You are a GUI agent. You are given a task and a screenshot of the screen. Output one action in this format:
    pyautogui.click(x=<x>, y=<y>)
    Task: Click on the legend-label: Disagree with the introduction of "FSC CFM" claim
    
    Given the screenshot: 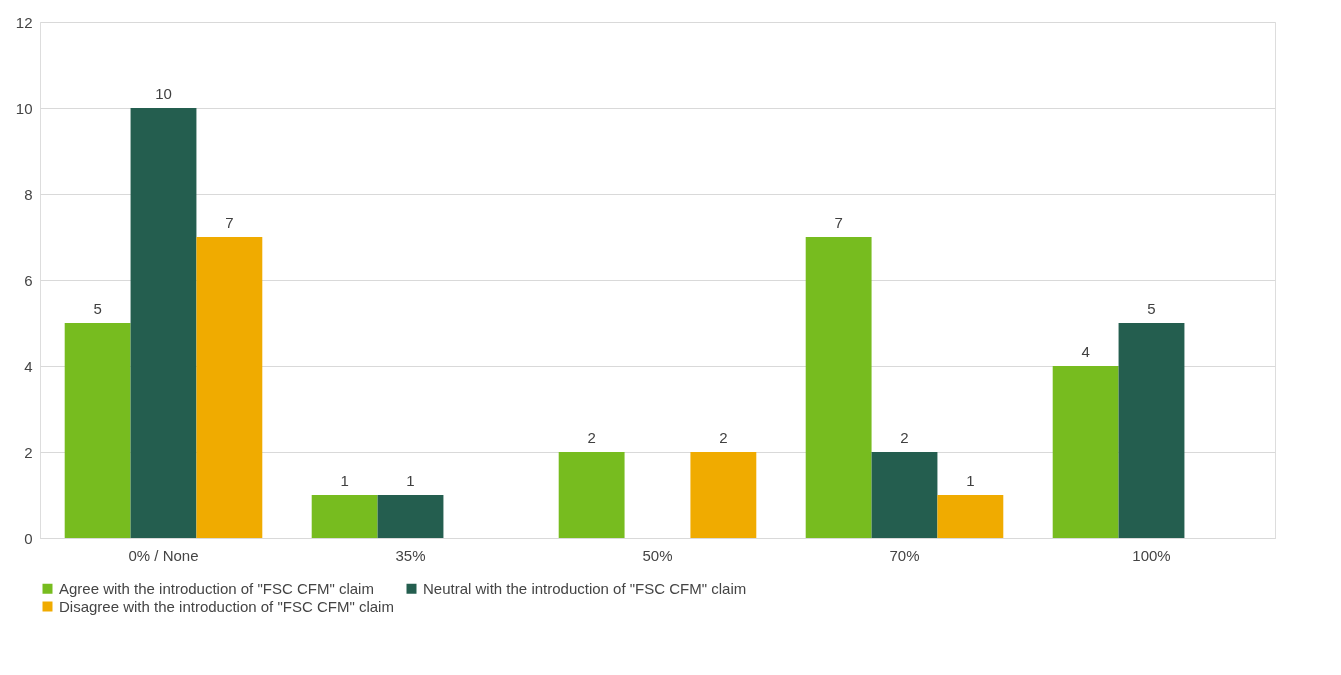 What is the action you would take?
    pyautogui.click(x=226, y=606)
    